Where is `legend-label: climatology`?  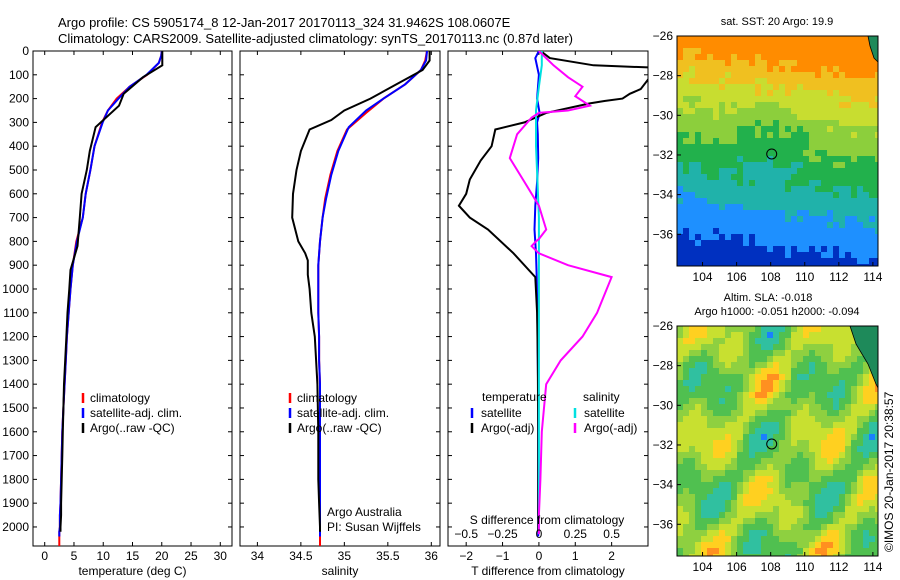 legend-label: climatology is located at coordinates (120, 398).